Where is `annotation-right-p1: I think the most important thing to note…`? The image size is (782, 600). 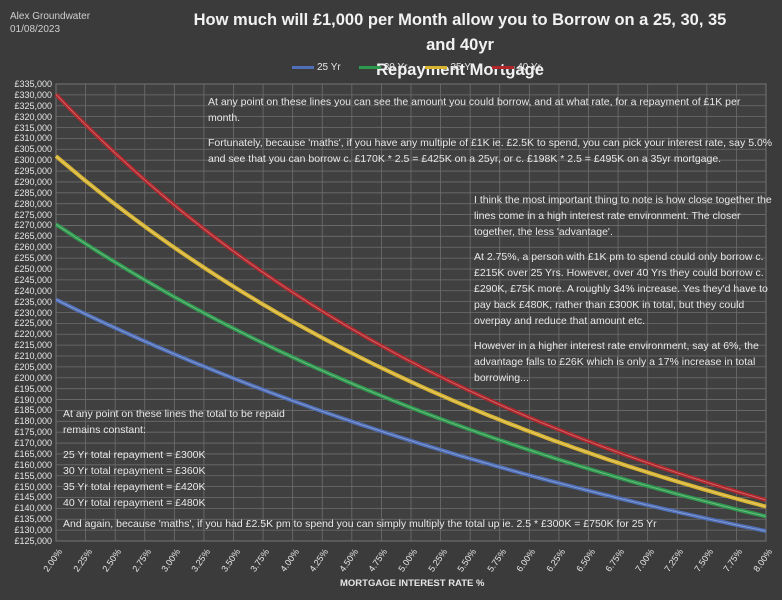
annotation-right-p1: I think the most important thing to note… is located at coordinates (623, 216).